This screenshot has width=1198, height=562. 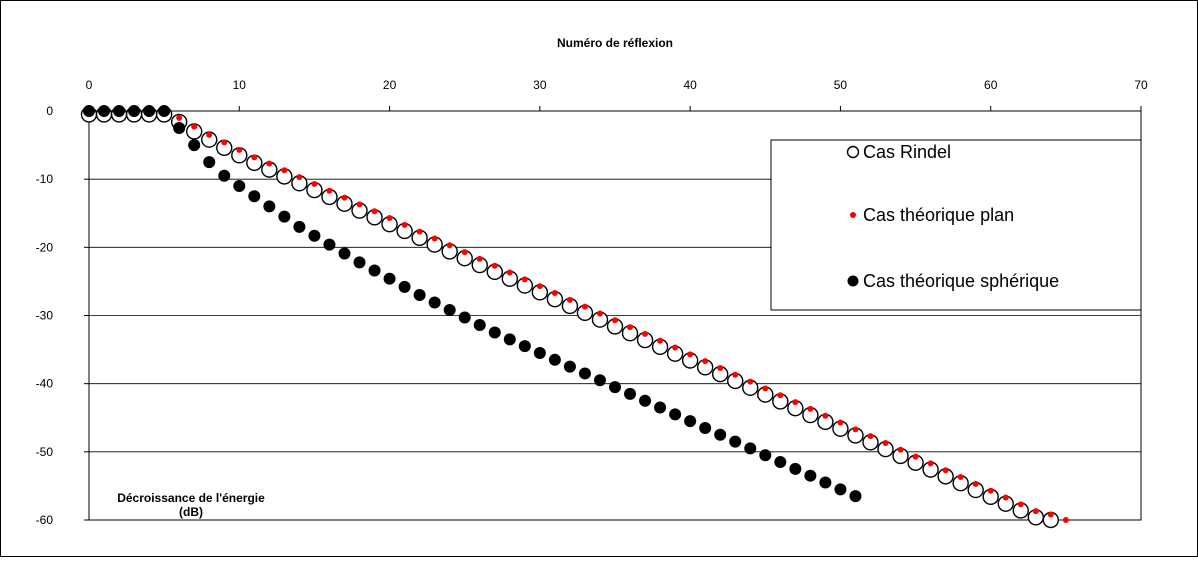 What do you see at coordinates (961, 281) in the screenshot?
I see `legend-label-cas-theorique-spherique: Cas théorique sphérique` at bounding box center [961, 281].